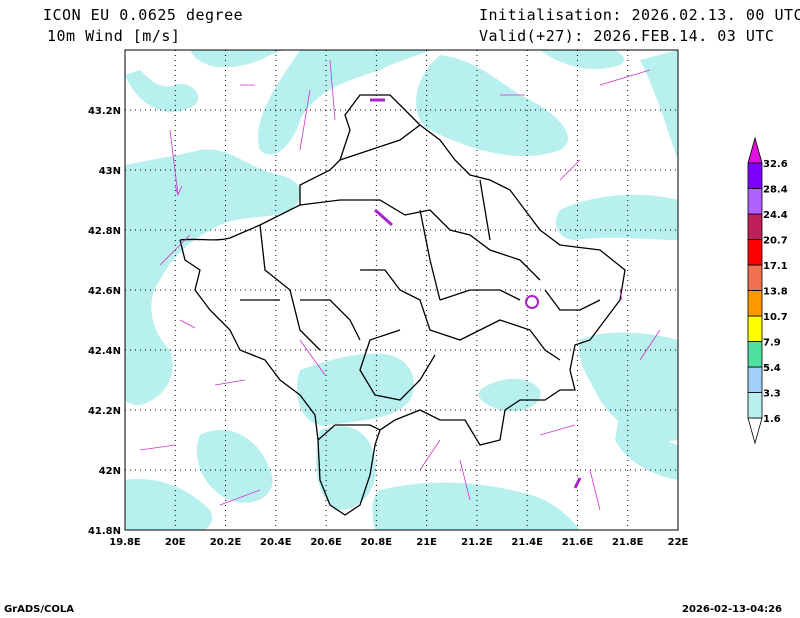 The width and height of the screenshot is (800, 618). I want to click on colorbar-level-label: 7.9, so click(772, 343).